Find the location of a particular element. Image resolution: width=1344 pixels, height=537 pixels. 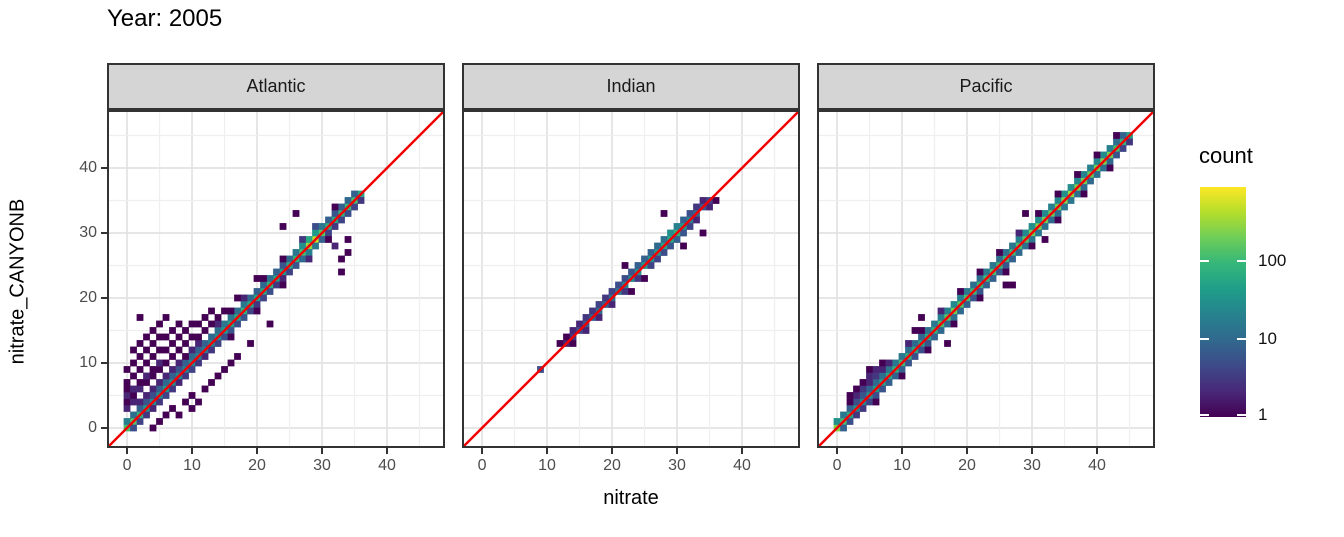

legend-tick-label: 10 is located at coordinates (1267, 339).